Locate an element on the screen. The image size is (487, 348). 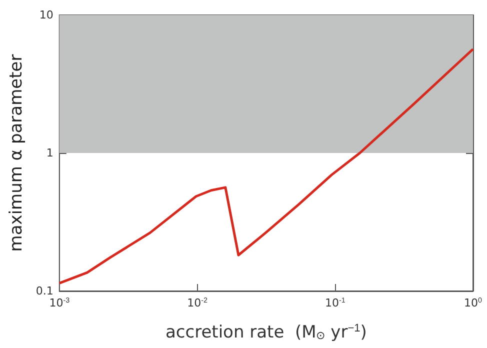
y-tick-label: 1 is located at coordinates (50, 153).